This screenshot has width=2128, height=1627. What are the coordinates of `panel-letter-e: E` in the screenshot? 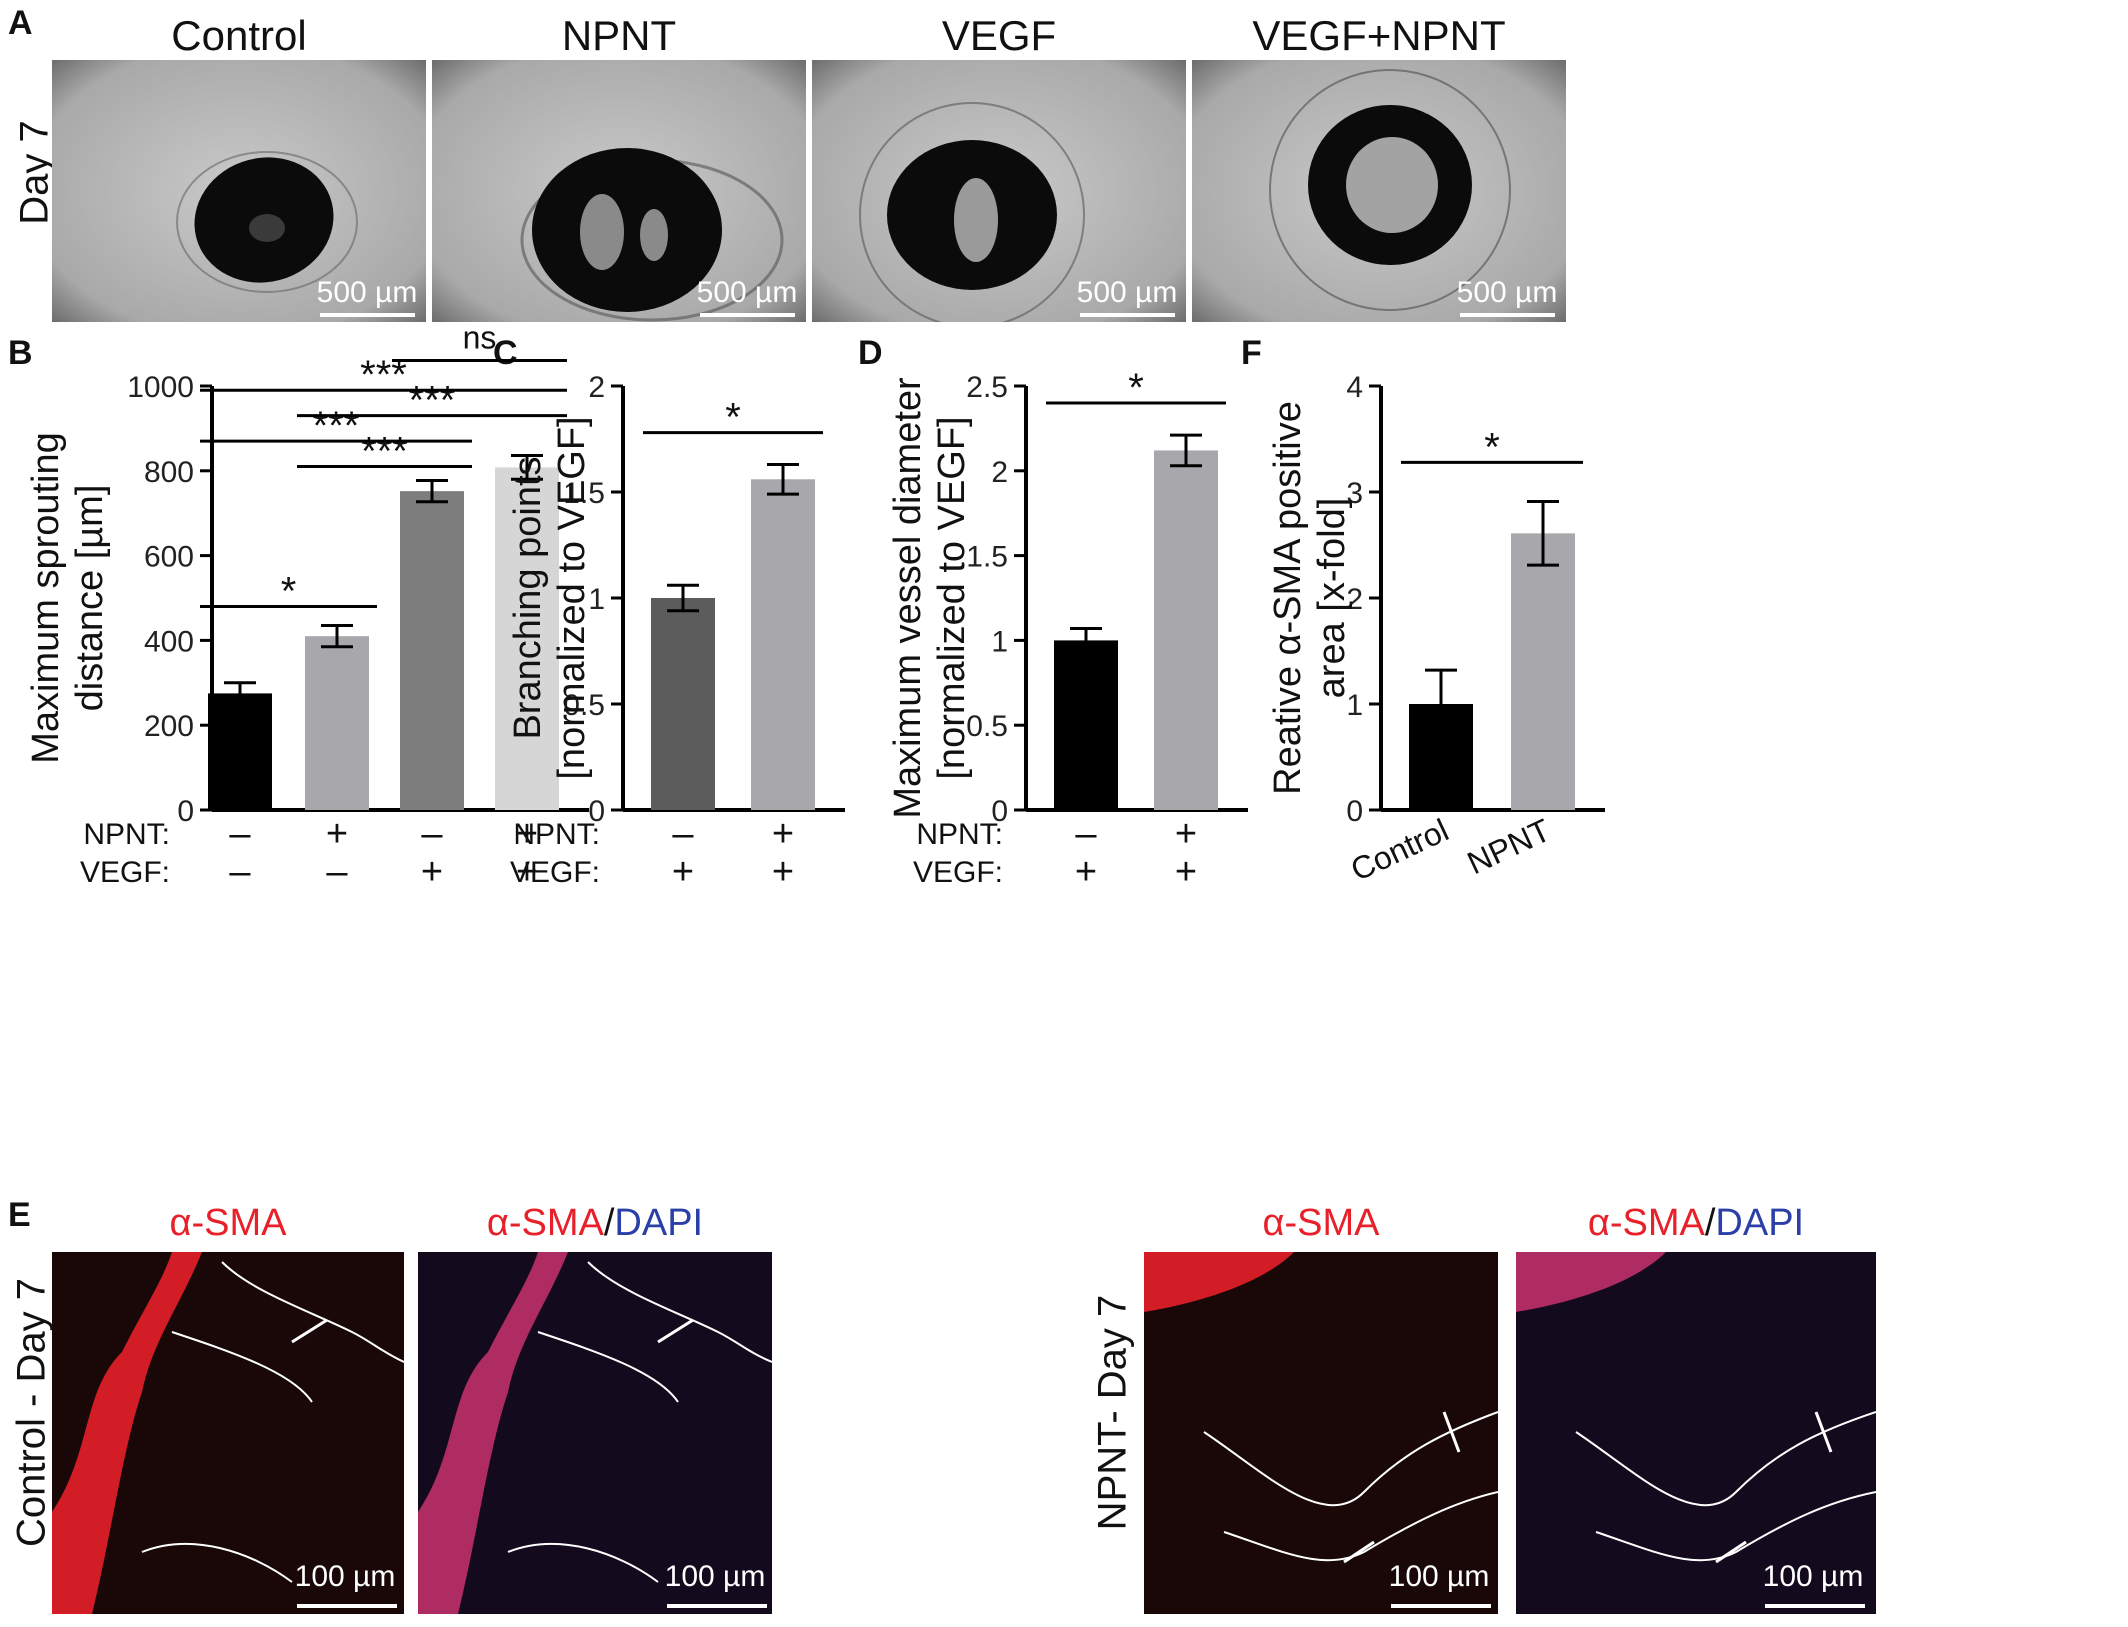 It's located at (19, 1215).